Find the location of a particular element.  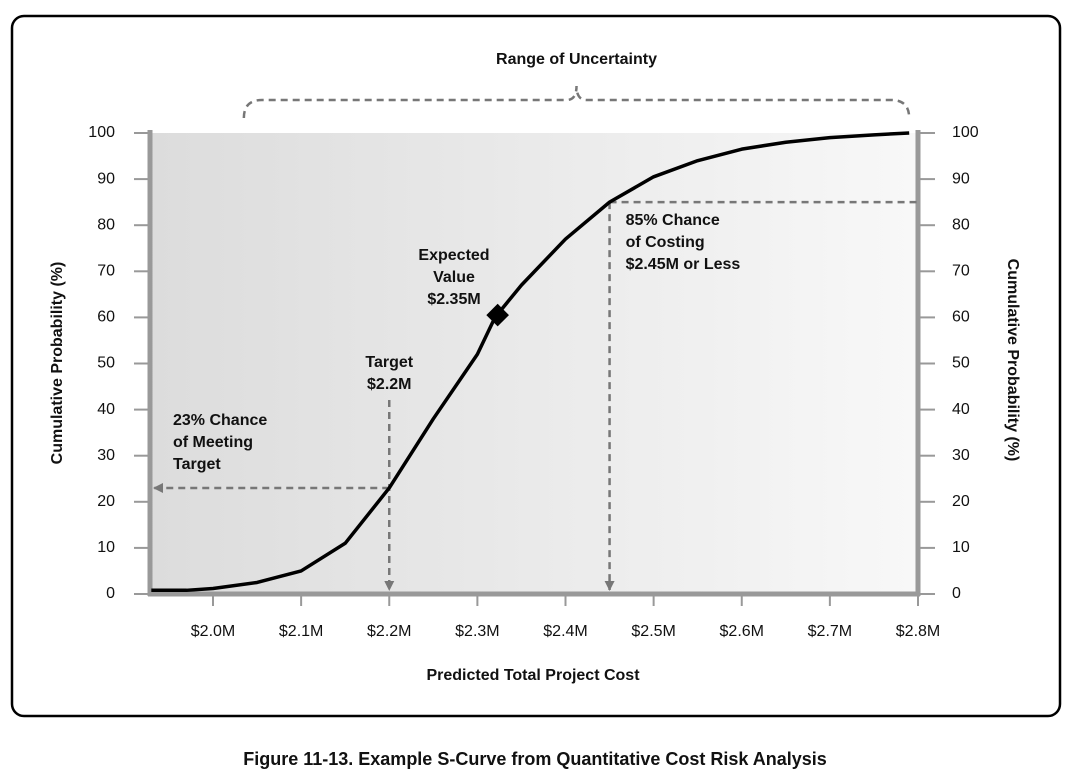

percentile-label: of Costing is located at coordinates (665, 242).